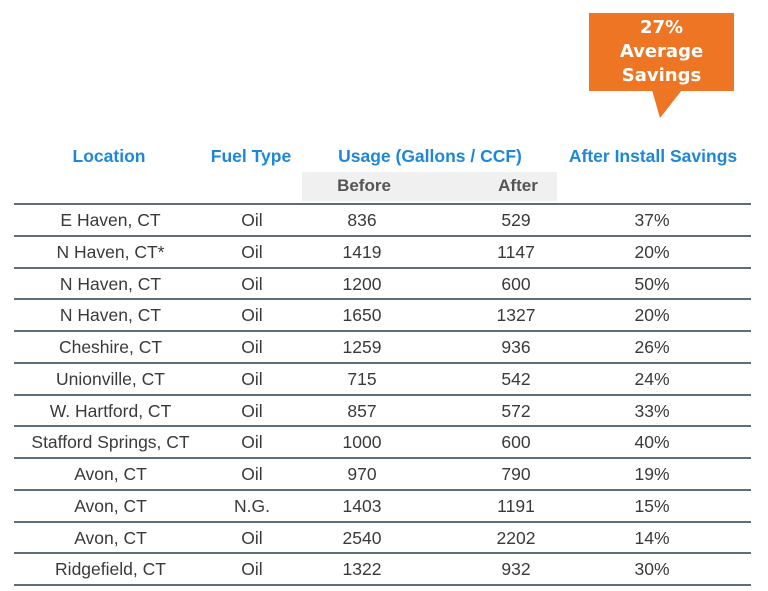 The height and width of the screenshot is (591, 768). I want to click on fuel-type-header: Fuel Type, so click(251, 156).